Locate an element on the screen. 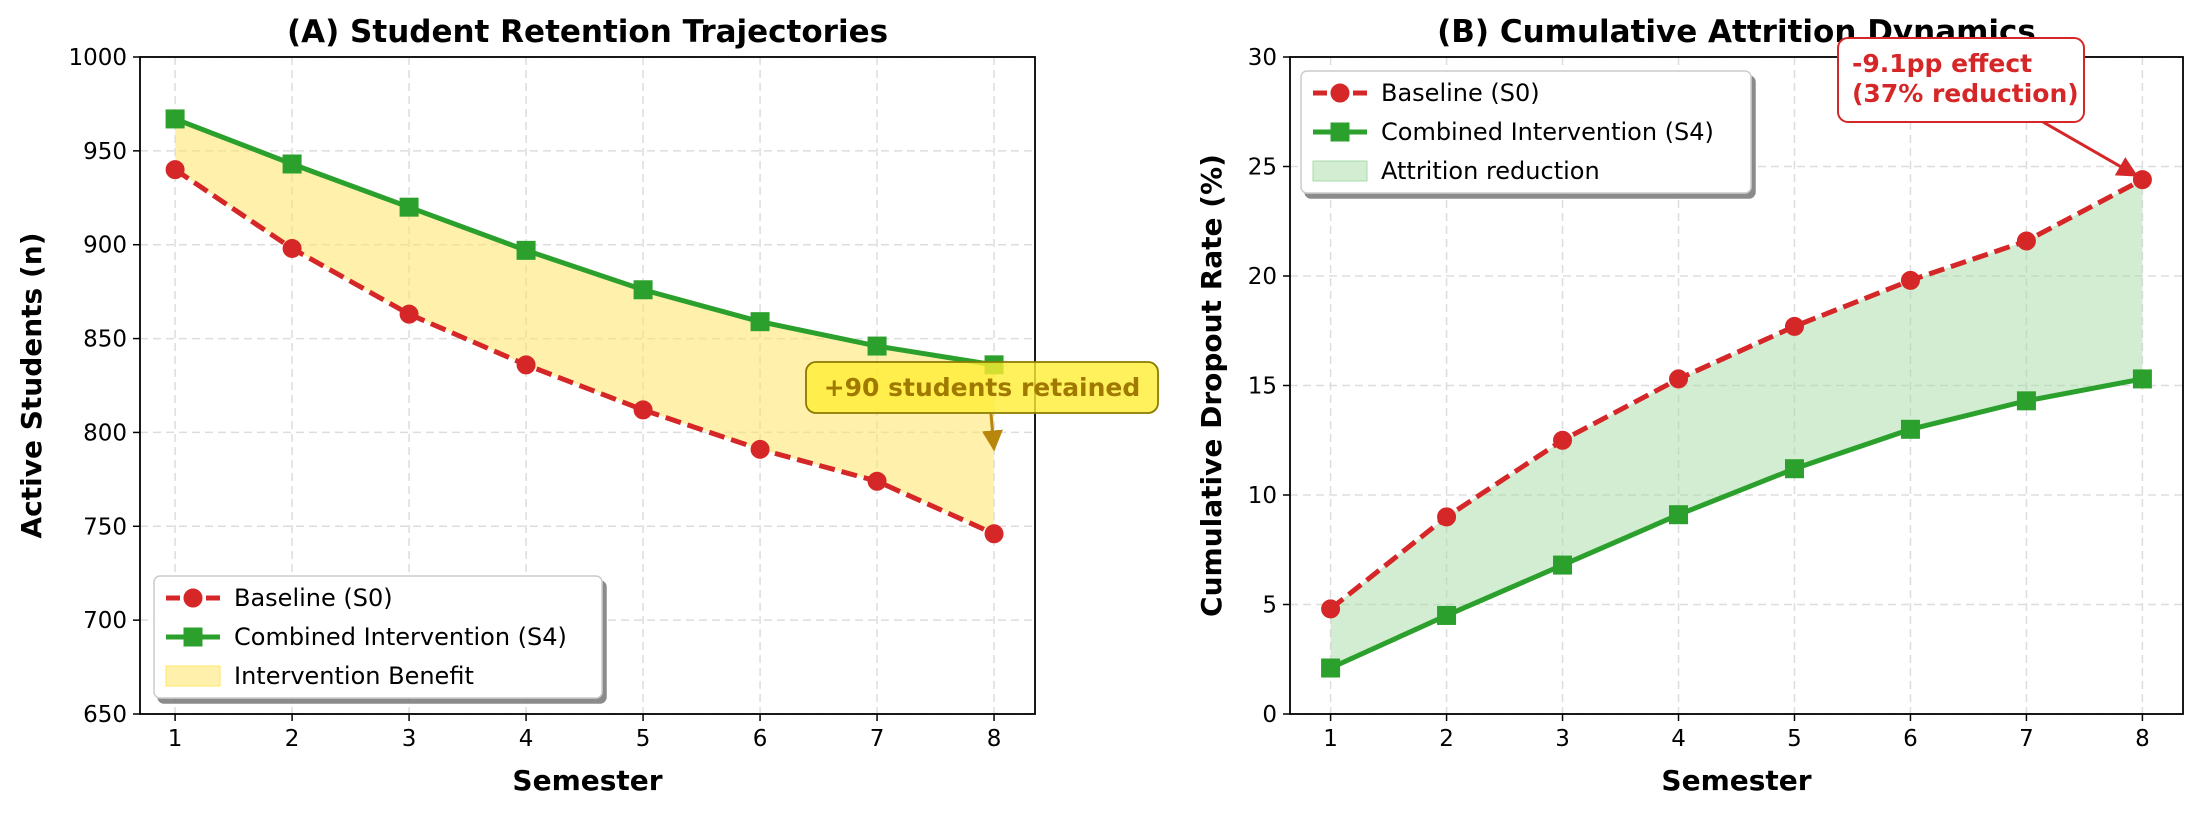  legend-entry: Attrition reduction is located at coordinates (1490, 171).